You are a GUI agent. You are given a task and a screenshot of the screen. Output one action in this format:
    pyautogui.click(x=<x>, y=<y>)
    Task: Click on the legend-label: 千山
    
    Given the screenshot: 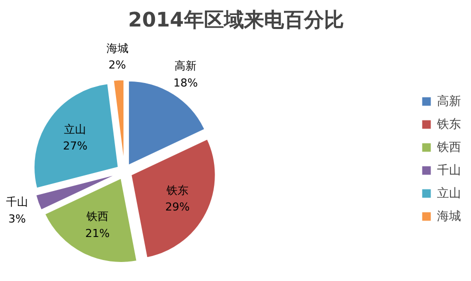 What is the action you would take?
    pyautogui.click(x=449, y=170)
    